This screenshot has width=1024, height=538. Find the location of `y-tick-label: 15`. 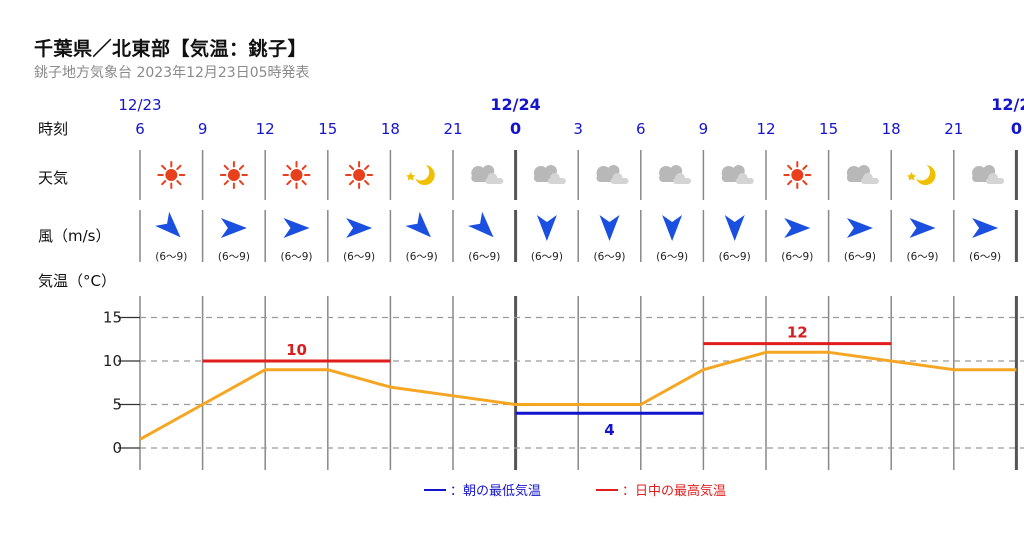

y-tick-label: 15 is located at coordinates (112, 318).